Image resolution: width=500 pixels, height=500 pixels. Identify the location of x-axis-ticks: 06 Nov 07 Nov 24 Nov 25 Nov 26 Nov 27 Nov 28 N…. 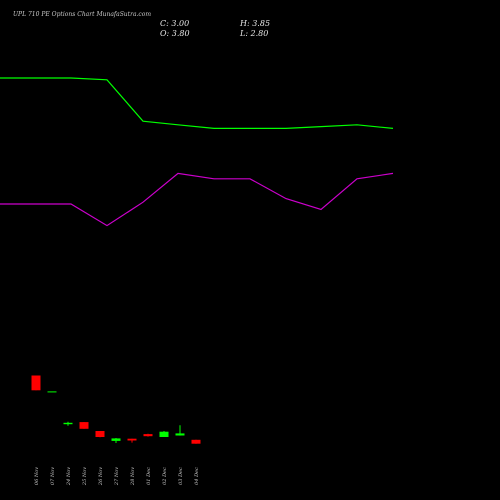
(117, 476).